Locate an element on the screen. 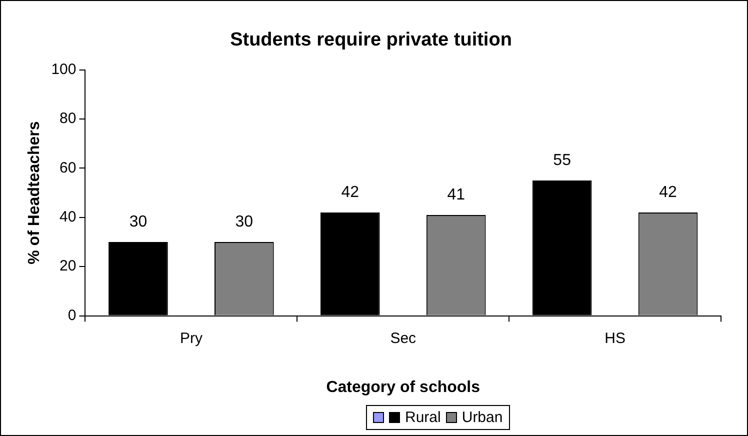  legend-label: Urban is located at coordinates (482, 417).